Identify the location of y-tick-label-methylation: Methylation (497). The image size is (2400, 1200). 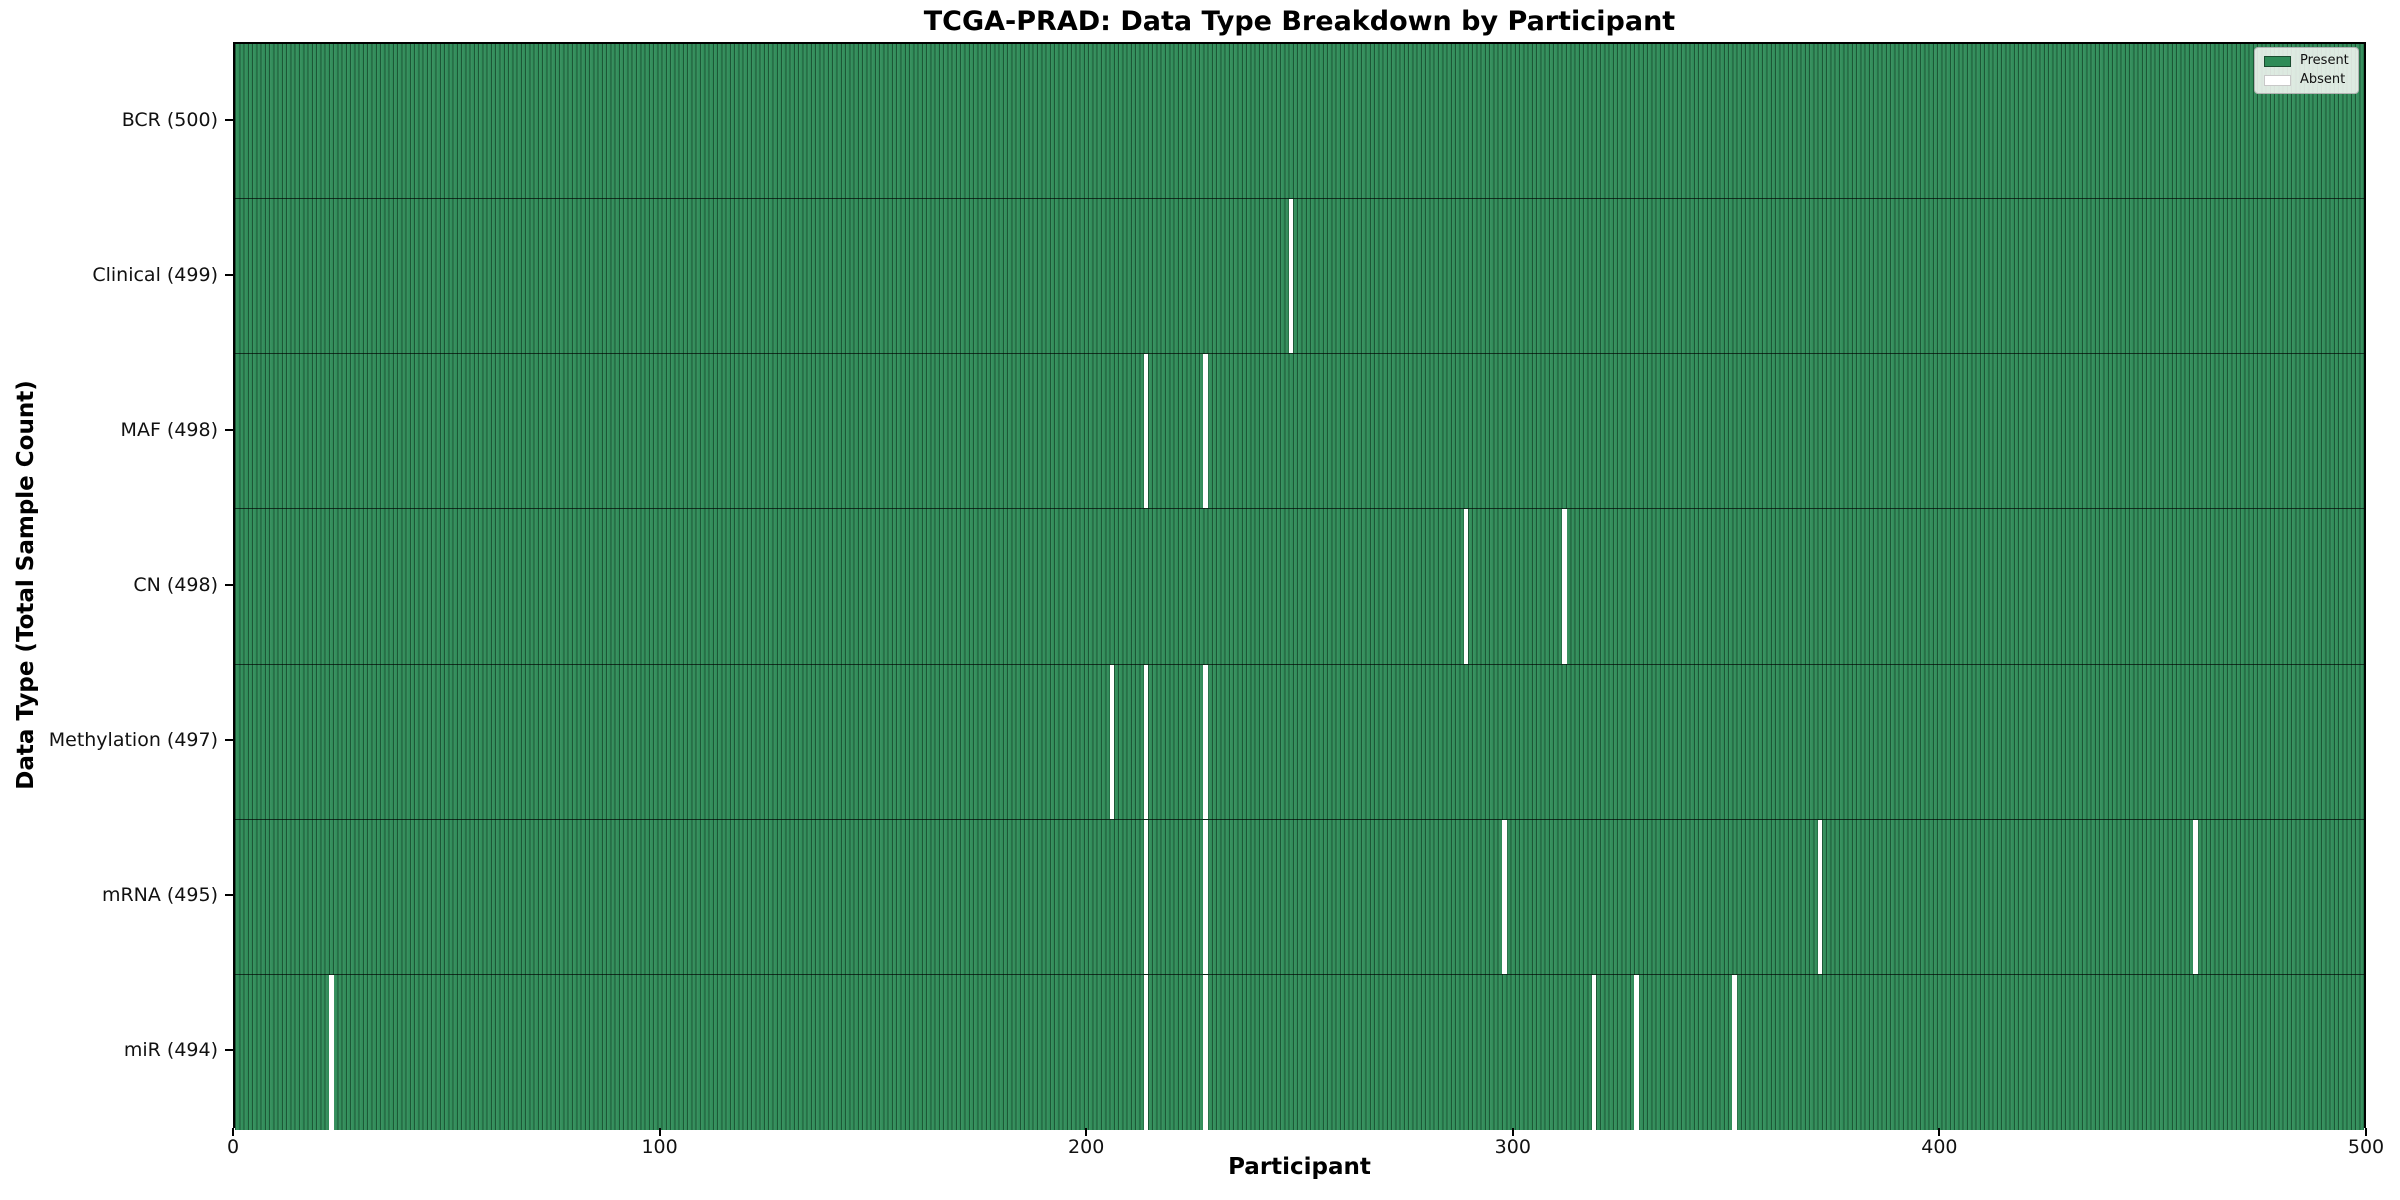
(133, 740).